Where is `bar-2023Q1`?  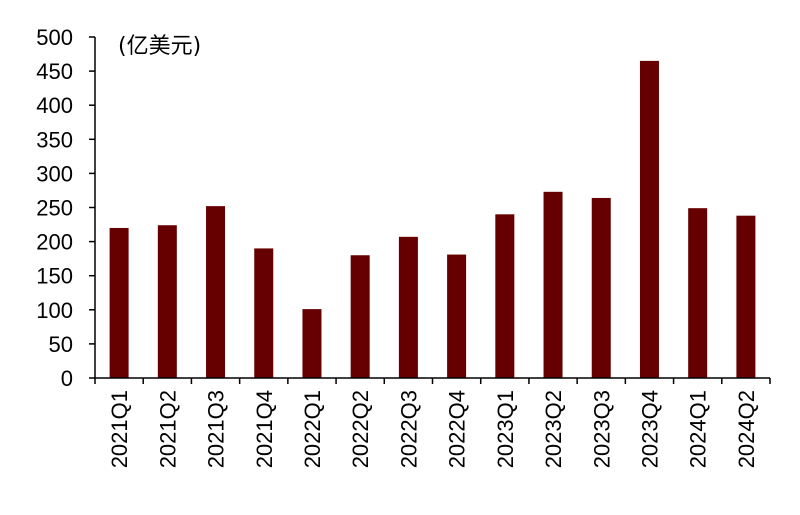
bar-2023Q1 is located at coordinates (505, 296).